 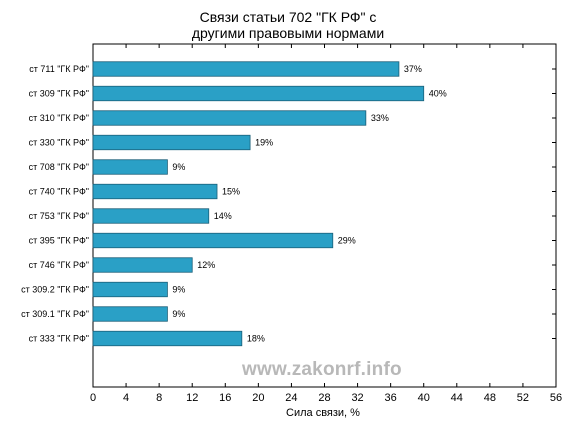 What do you see at coordinates (264, 143) in the screenshot?
I see `value-label: 19%` at bounding box center [264, 143].